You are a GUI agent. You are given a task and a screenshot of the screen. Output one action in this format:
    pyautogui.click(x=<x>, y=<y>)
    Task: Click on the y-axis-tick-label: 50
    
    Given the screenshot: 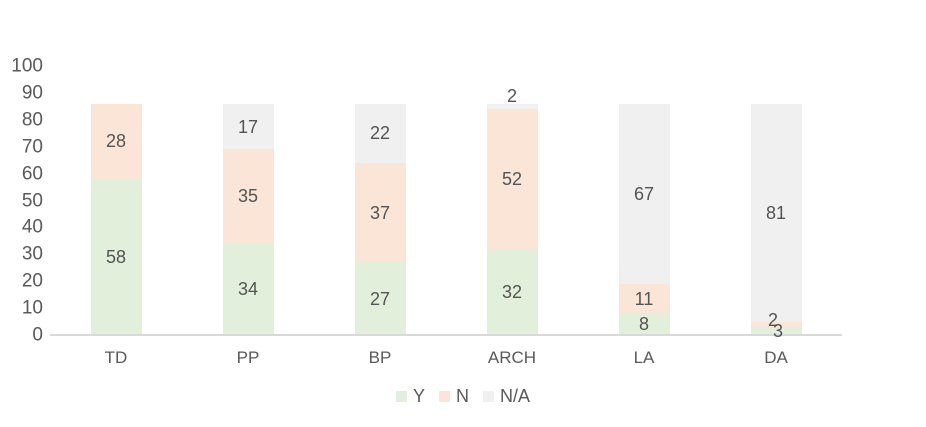 What is the action you would take?
    pyautogui.click(x=32, y=200)
    